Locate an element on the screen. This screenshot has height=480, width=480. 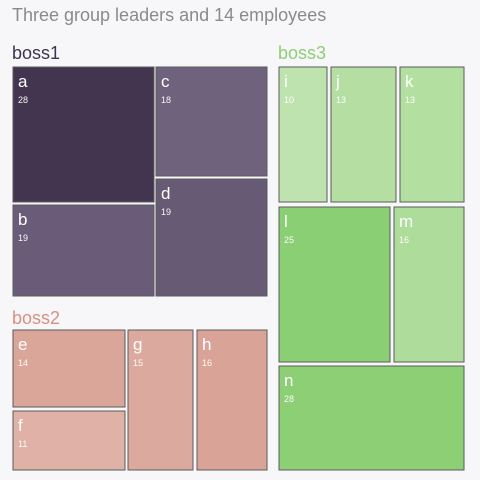
leaf-j is located at coordinates (363, 134).